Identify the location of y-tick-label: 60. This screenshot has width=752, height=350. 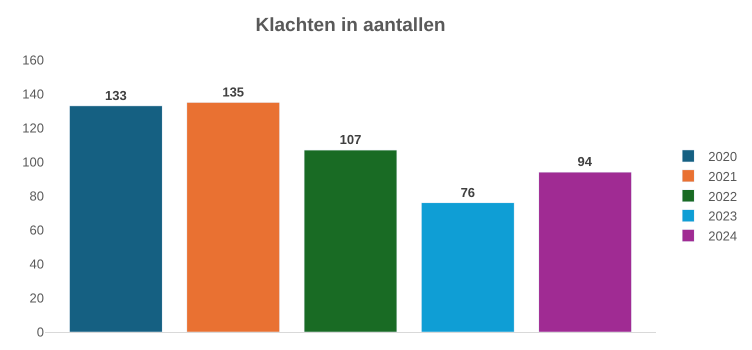
(37, 230).